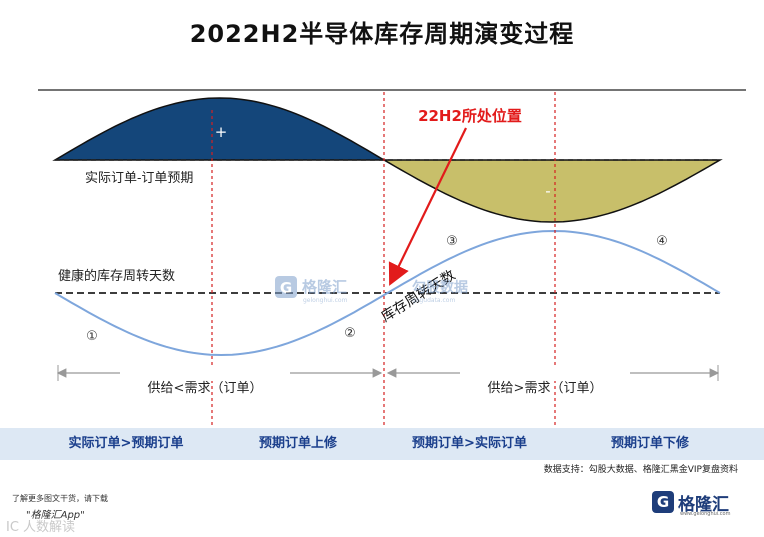 Image resolution: width=764 pixels, height=537 pixels. I want to click on positive-gap-area, so click(219, 129).